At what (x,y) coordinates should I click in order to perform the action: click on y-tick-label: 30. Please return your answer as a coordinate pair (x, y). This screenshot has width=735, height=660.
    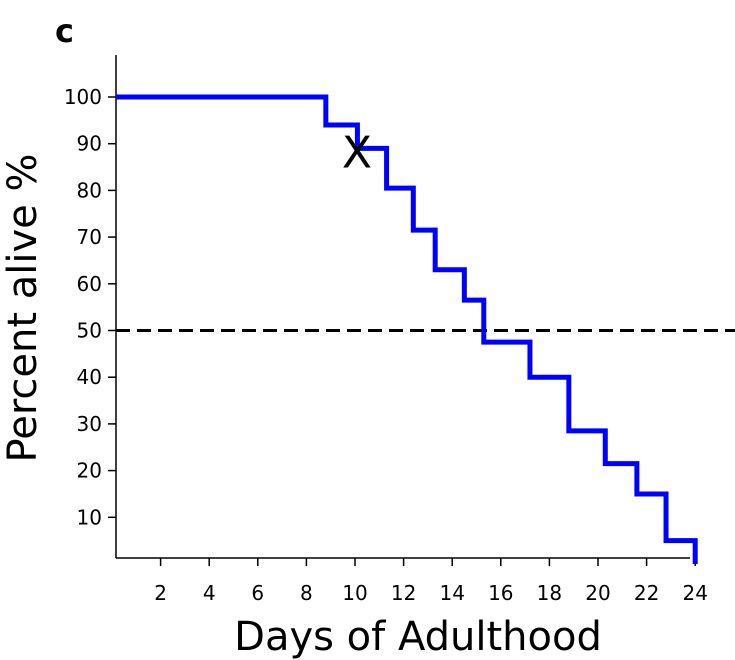
    Looking at the image, I should click on (89, 424).